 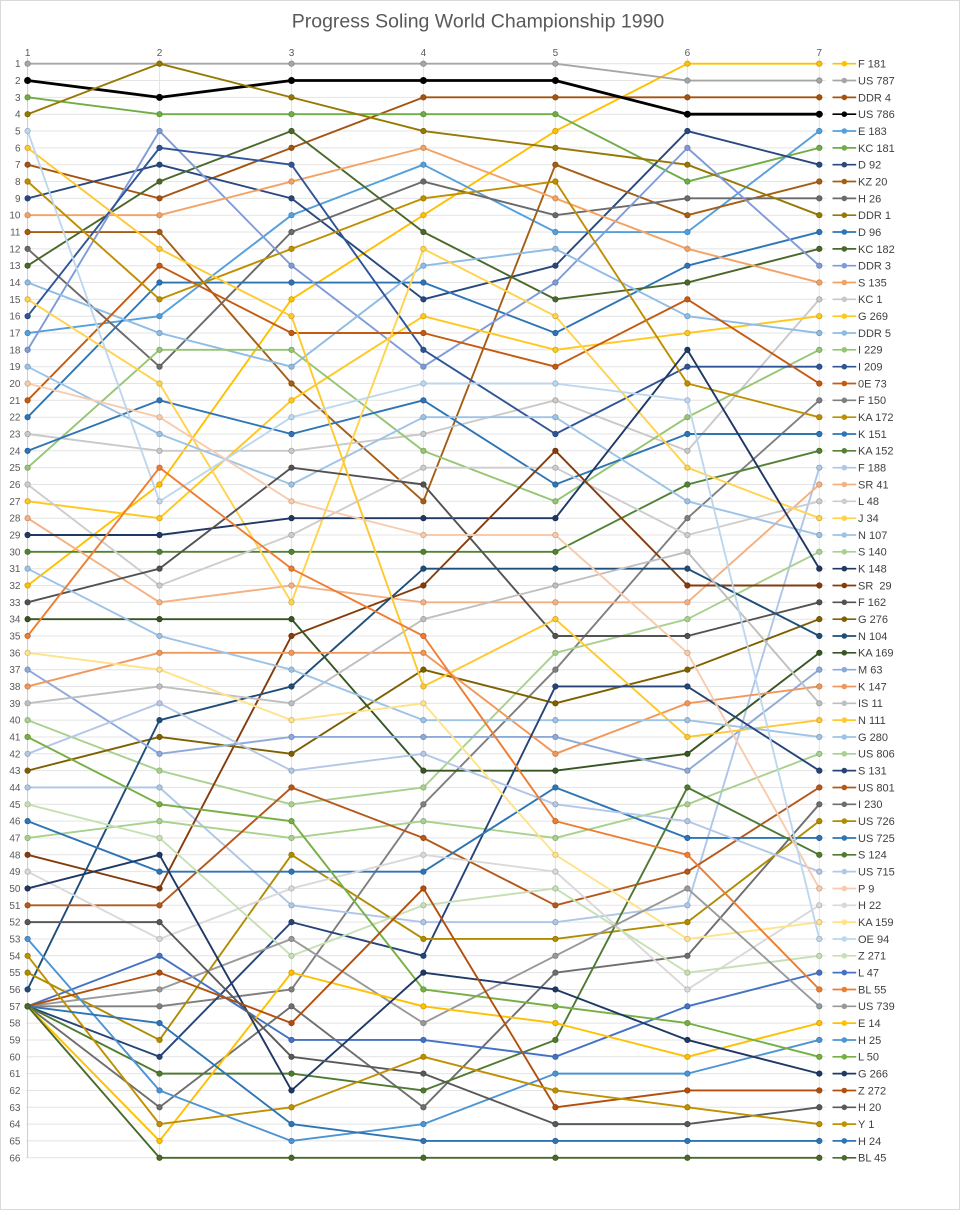 What do you see at coordinates (870, 704) in the screenshot?
I see `svg-text: IS 11` at bounding box center [870, 704].